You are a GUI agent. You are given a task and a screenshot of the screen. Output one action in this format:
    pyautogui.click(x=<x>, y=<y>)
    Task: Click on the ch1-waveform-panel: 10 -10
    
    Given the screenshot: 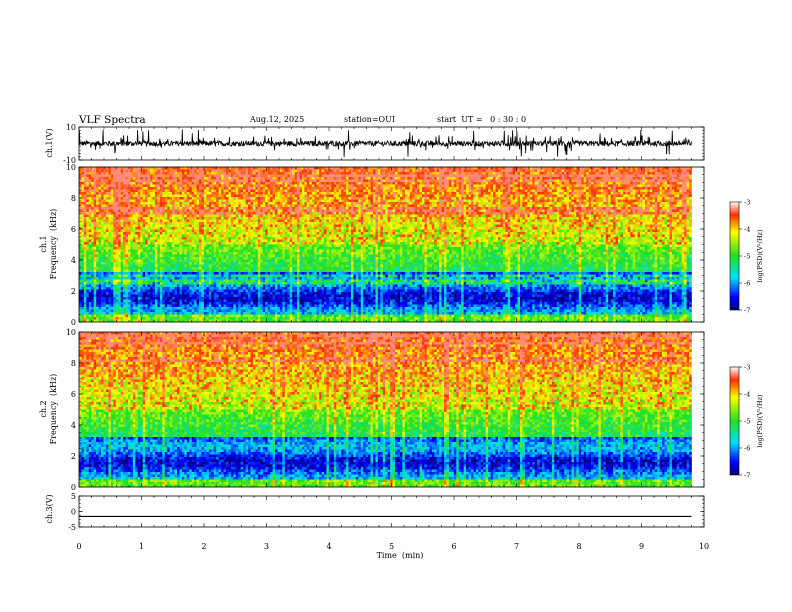 What is the action you would take?
    pyautogui.click(x=384, y=144)
    